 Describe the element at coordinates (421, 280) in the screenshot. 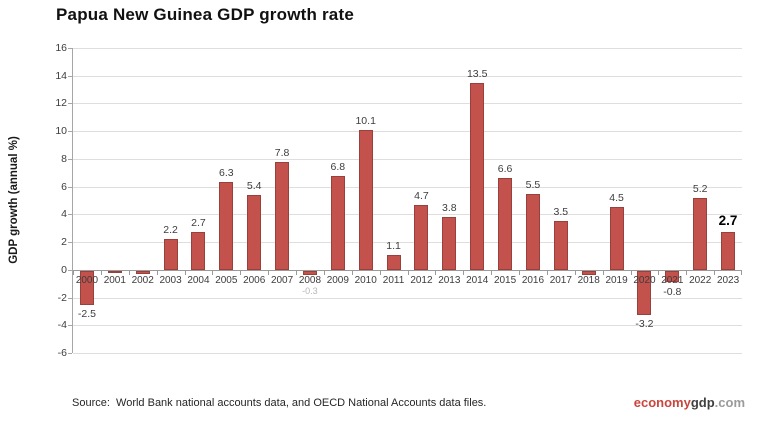

I see `x-tick-label: 2012` at that location.